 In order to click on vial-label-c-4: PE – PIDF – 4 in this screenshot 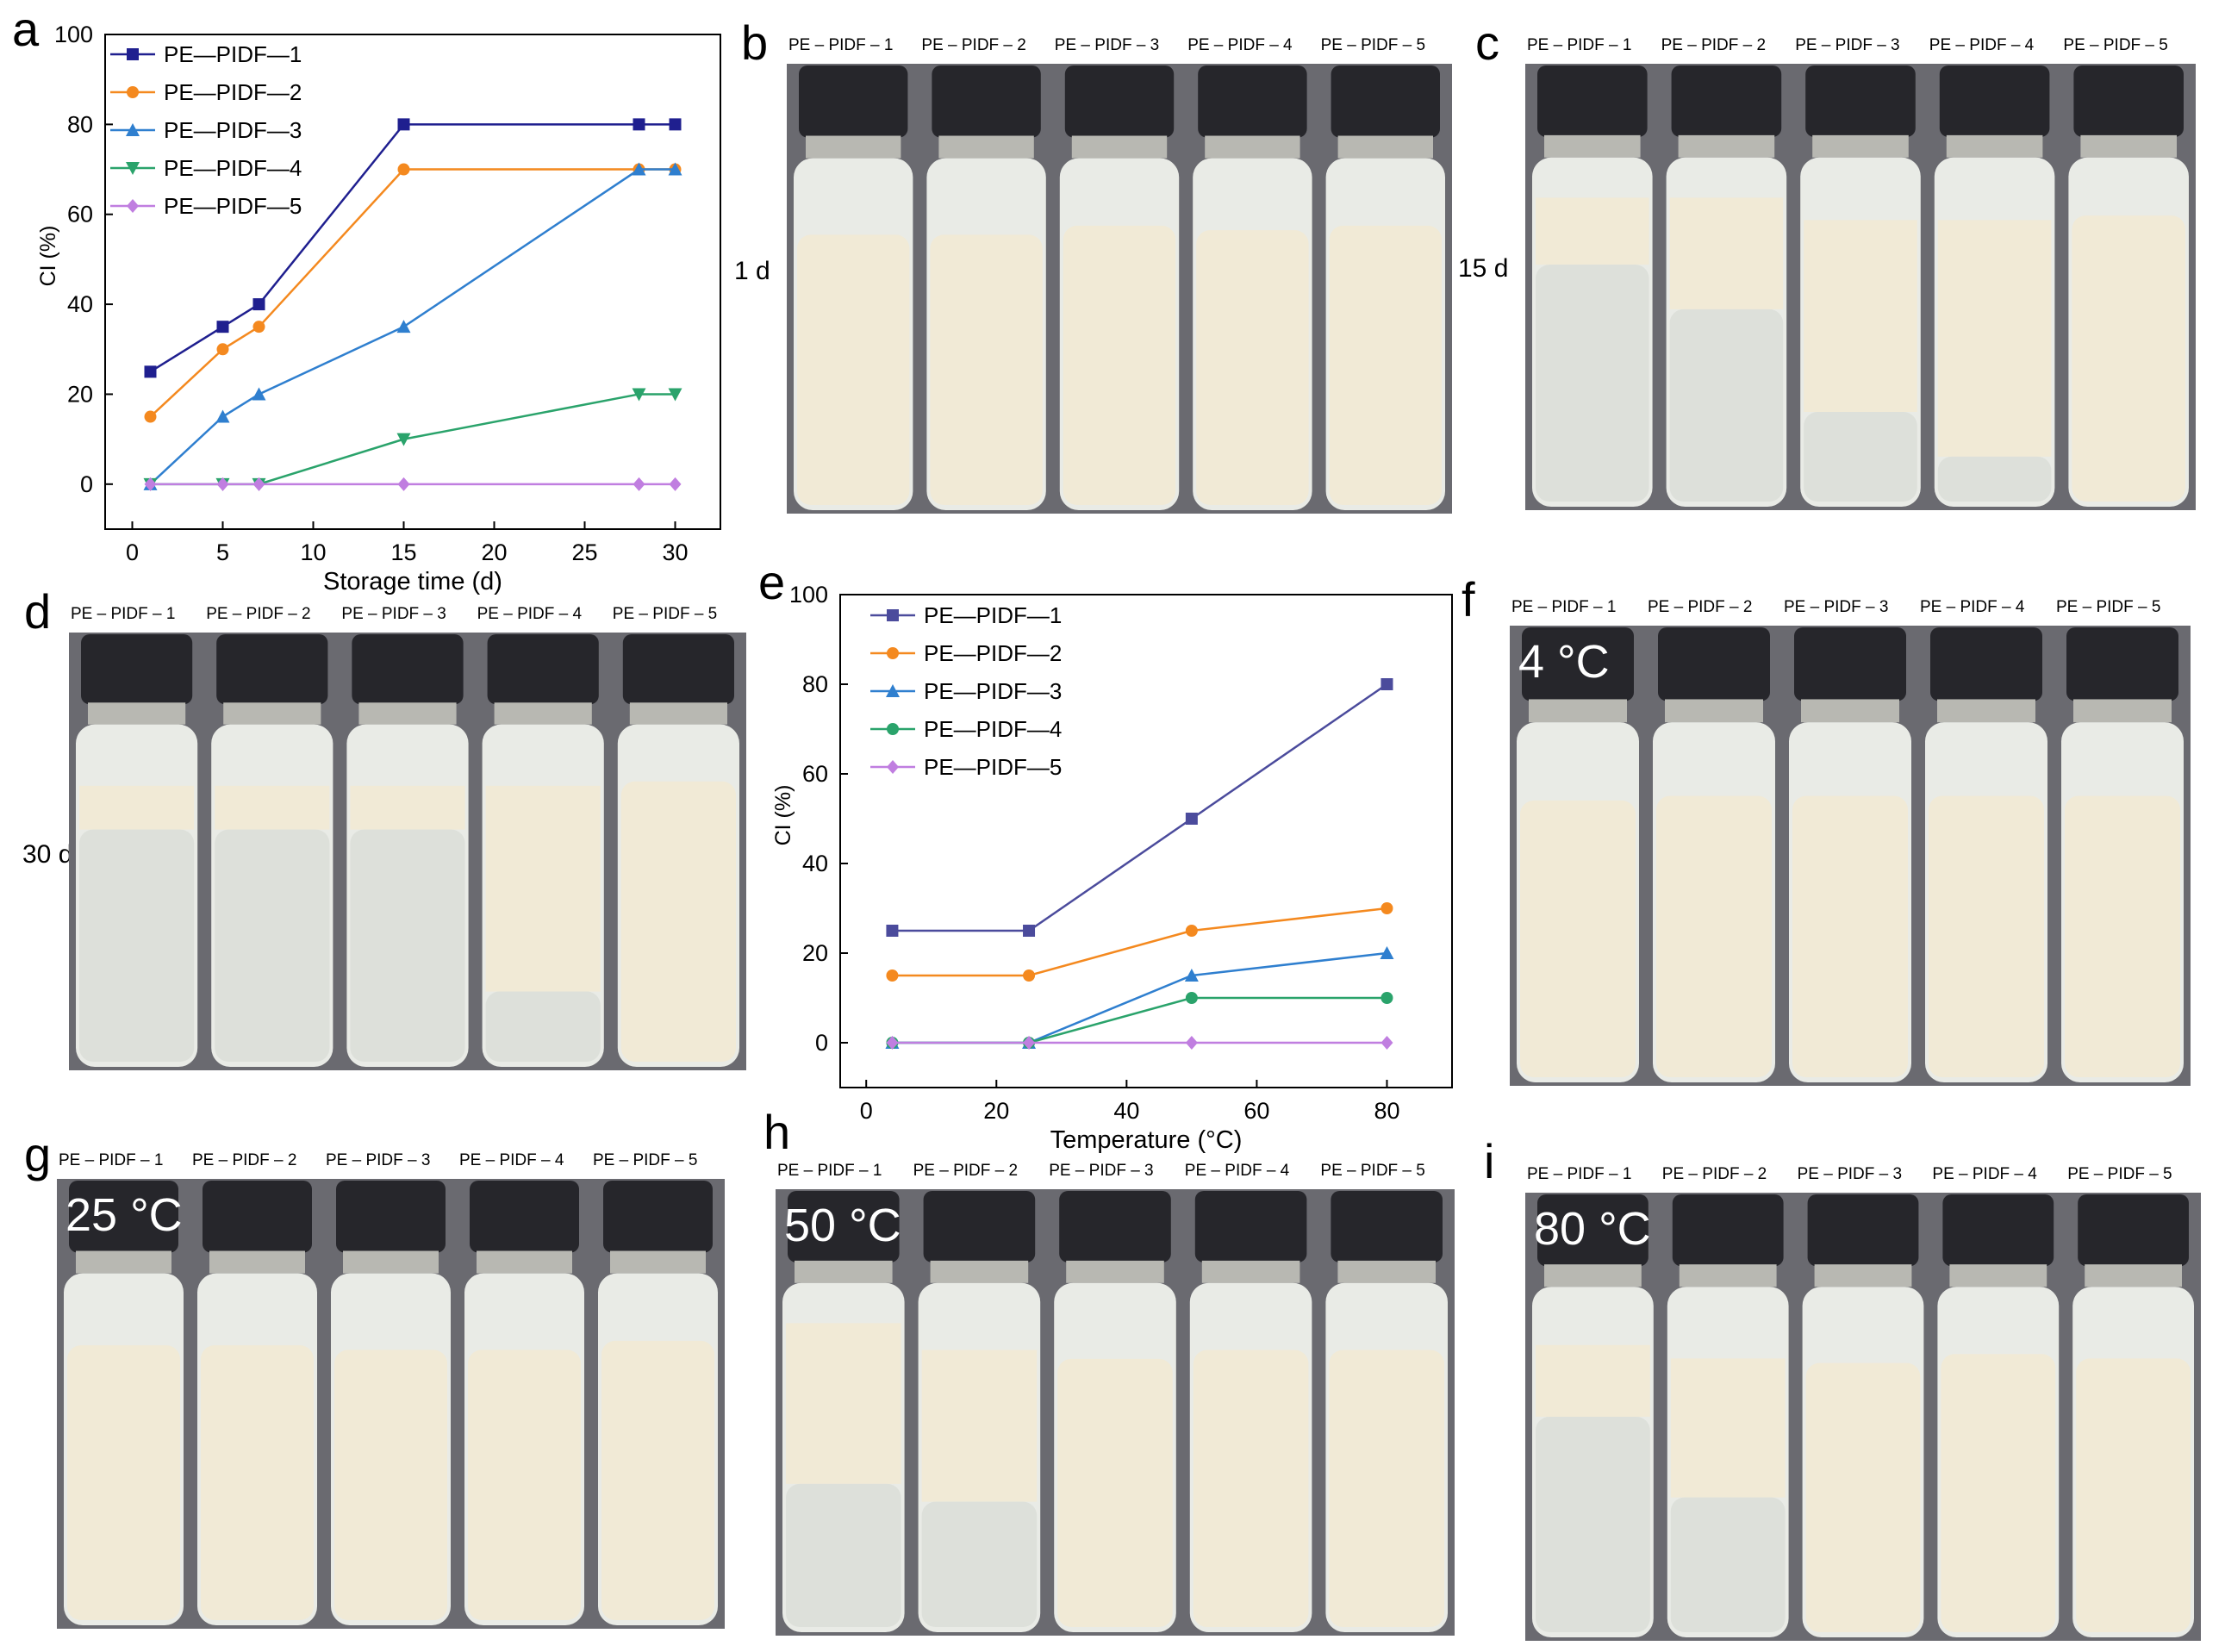, I will do `click(1982, 45)`.